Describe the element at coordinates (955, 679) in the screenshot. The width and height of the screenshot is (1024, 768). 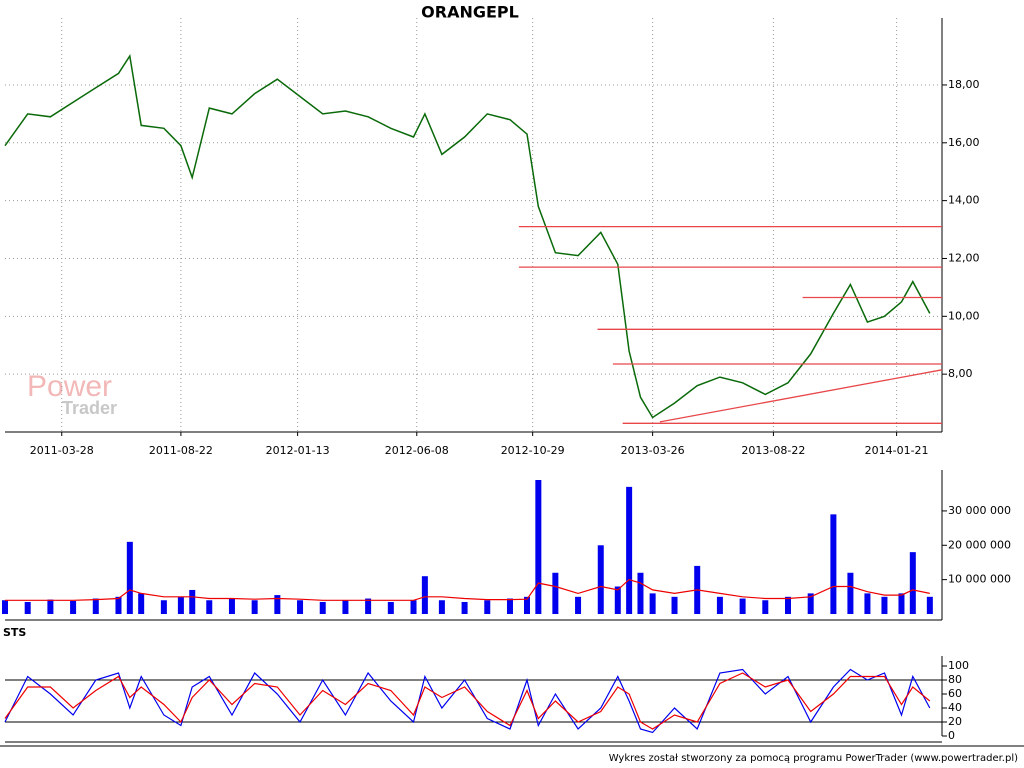
I see `y-tick-label: 80` at that location.